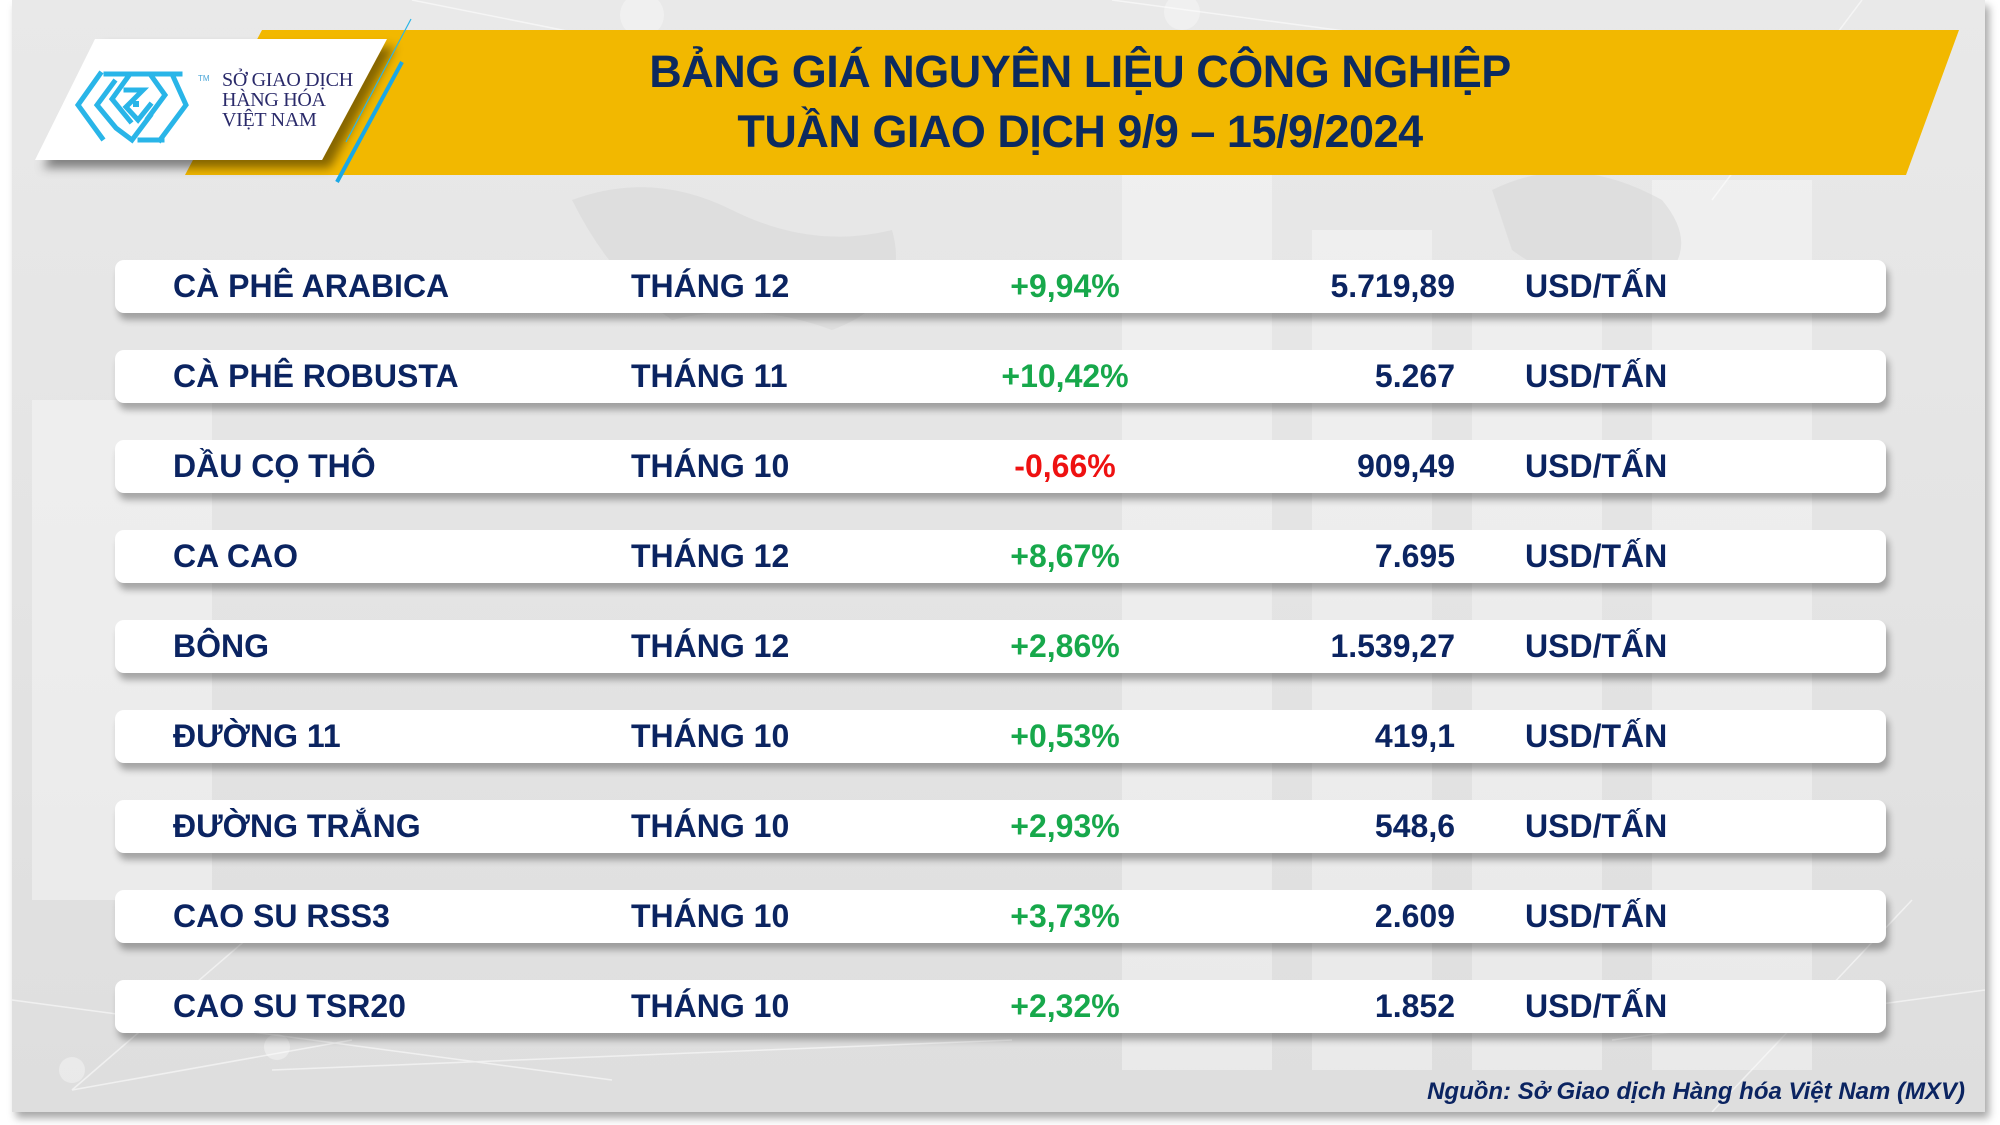  What do you see at coordinates (287, 80) in the screenshot?
I see `logo-line-1: SỞ GIAO DỊCH` at bounding box center [287, 80].